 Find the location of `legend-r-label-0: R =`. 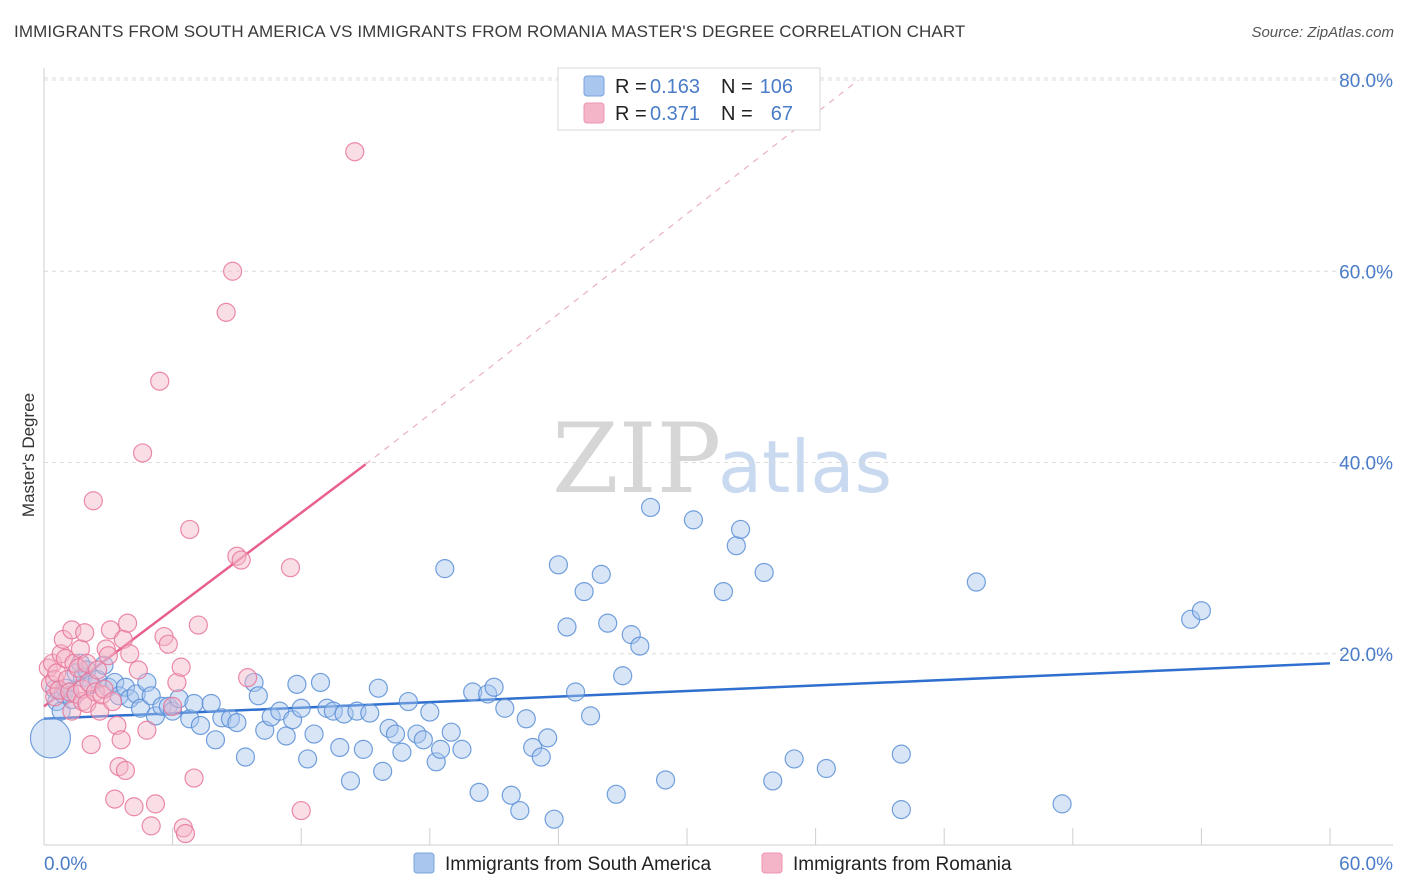

legend-r-label-0: R = is located at coordinates (631, 87).